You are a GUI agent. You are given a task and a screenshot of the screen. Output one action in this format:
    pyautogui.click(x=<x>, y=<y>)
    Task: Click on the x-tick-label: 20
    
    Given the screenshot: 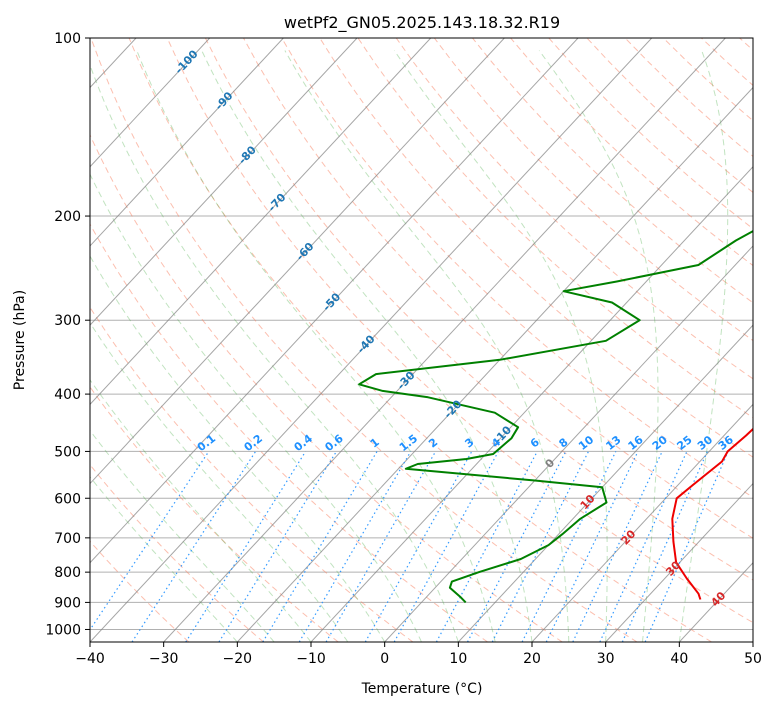 What is the action you would take?
    pyautogui.click(x=532, y=659)
    